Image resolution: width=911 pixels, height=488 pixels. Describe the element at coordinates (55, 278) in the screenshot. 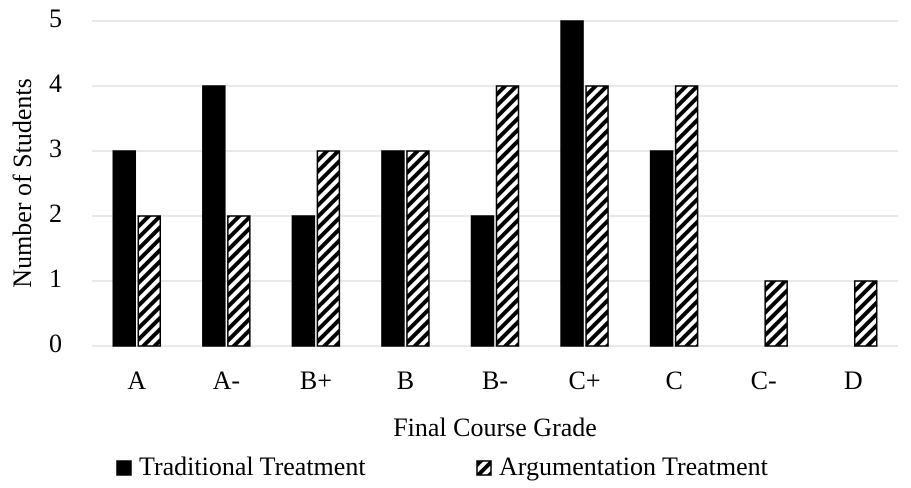

I see `y-tick-label: 1` at that location.